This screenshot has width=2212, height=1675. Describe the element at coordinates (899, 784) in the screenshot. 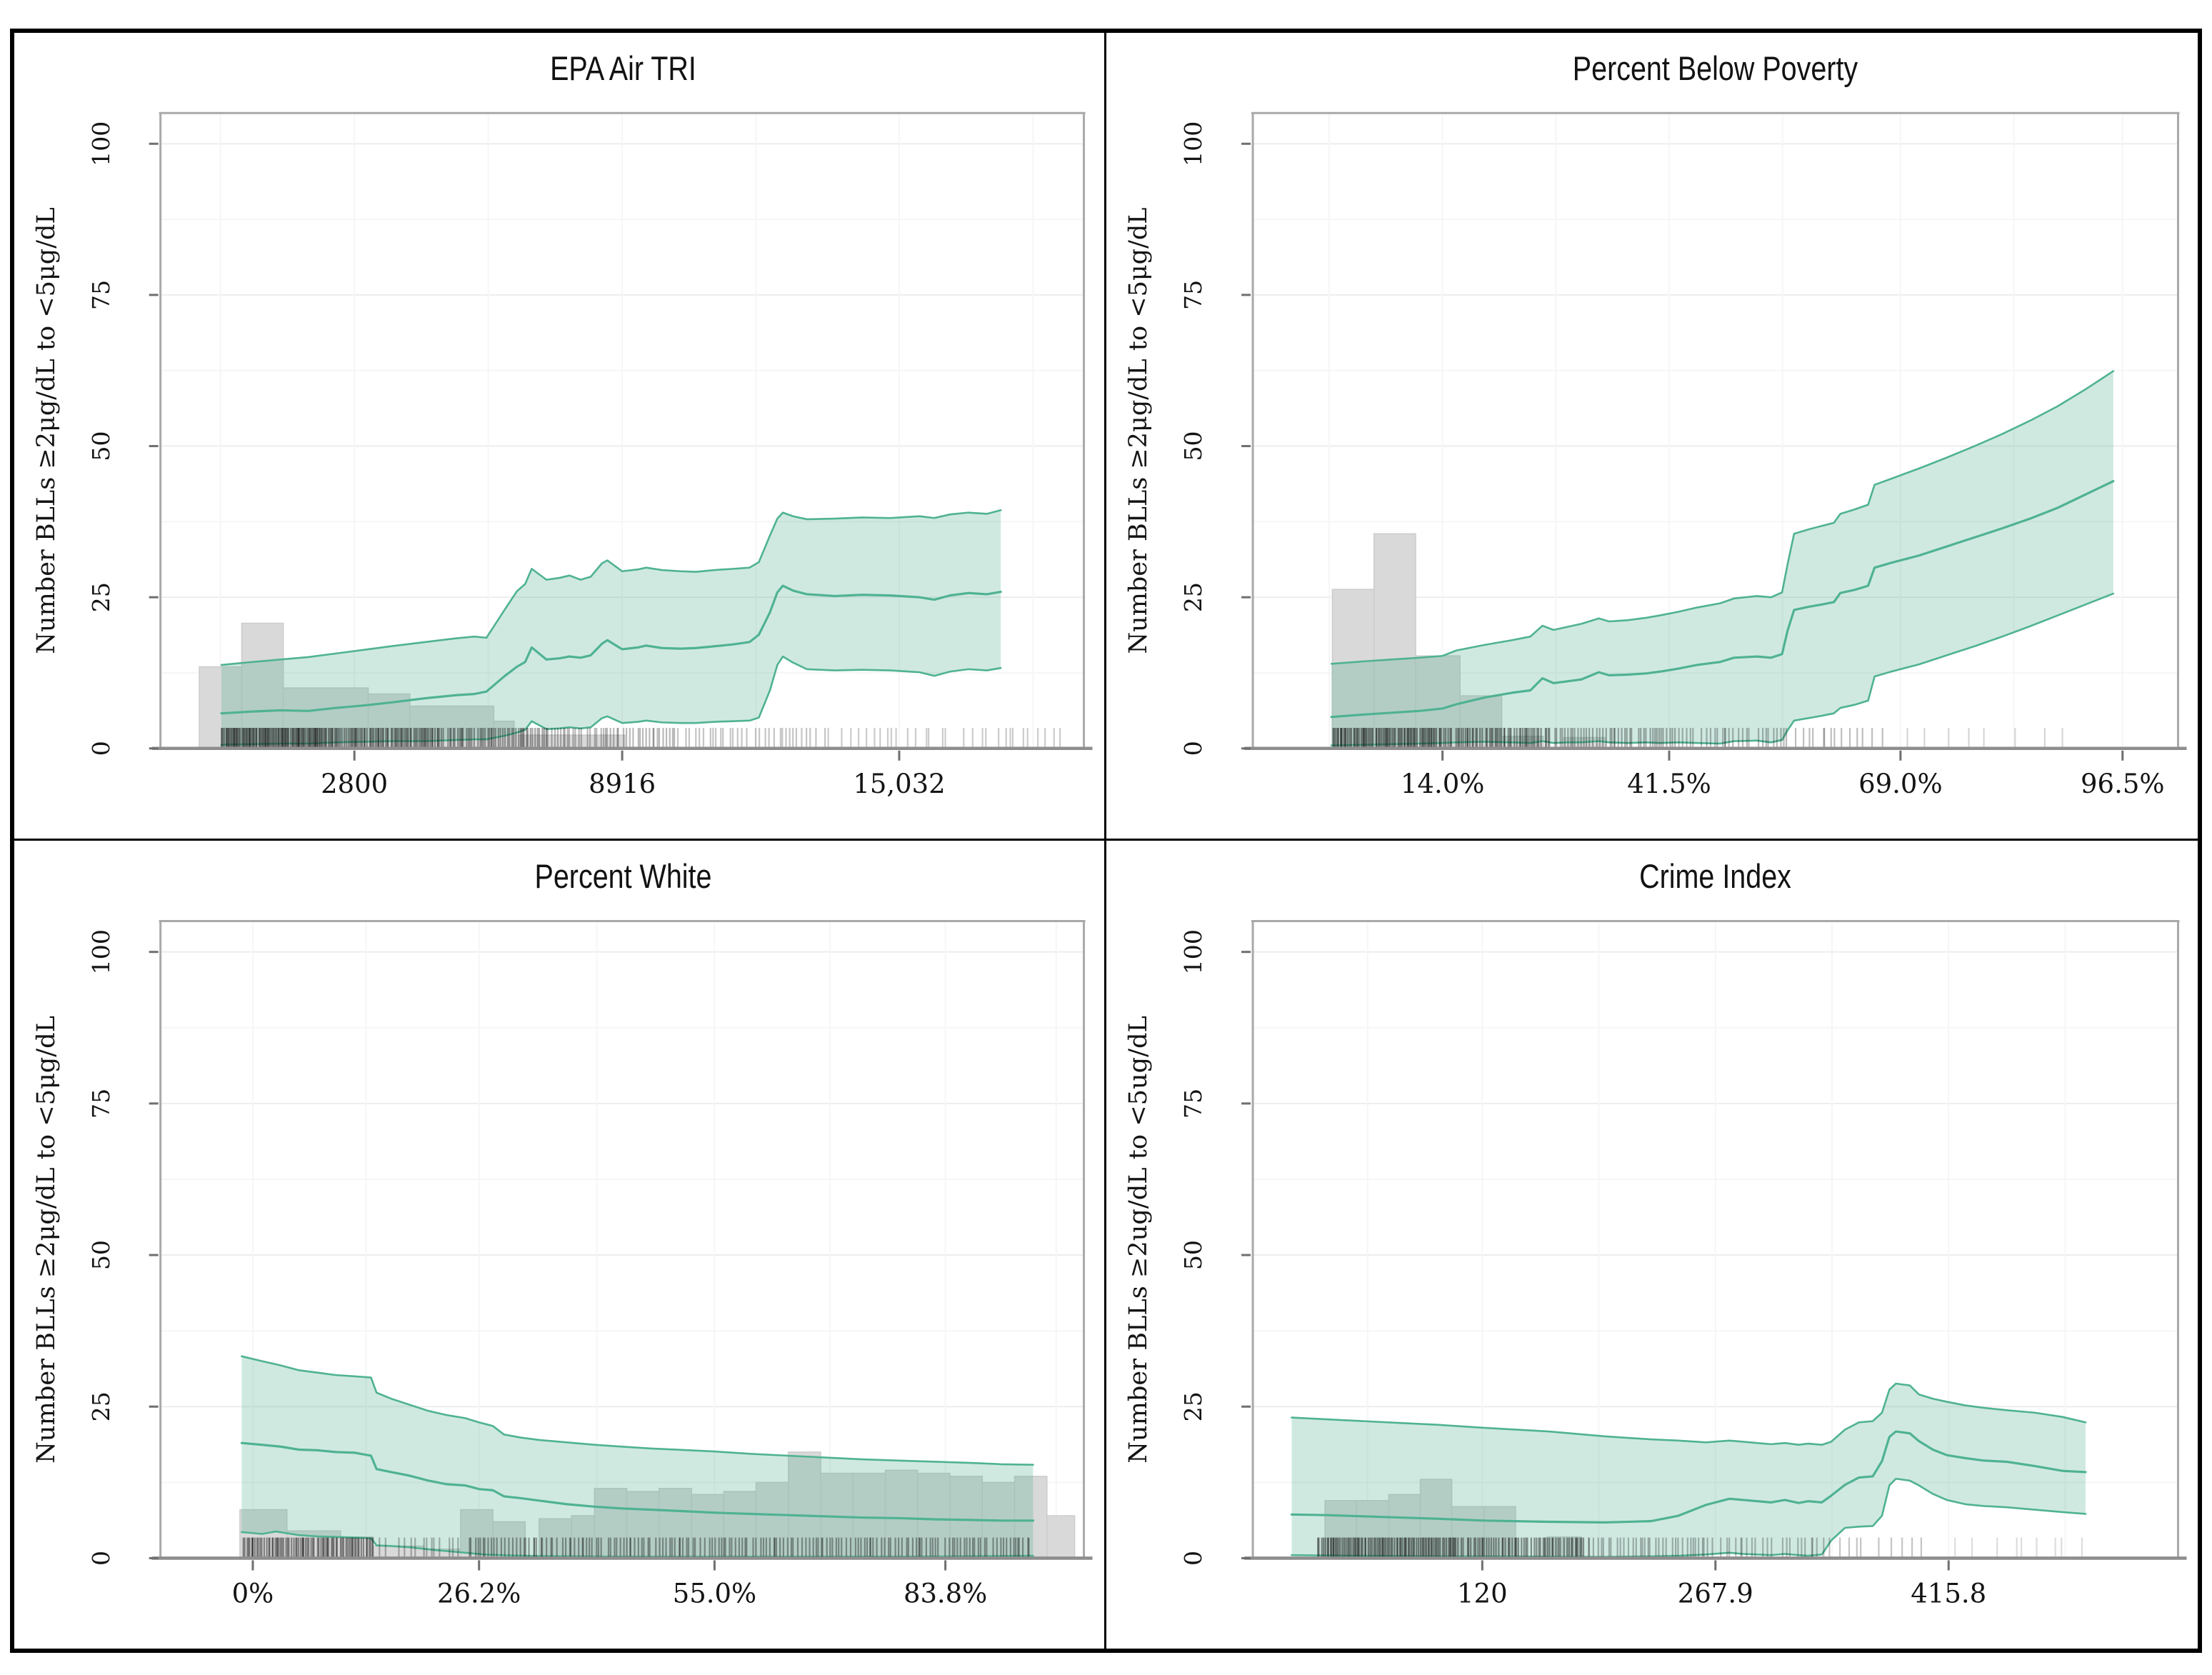

I see `x-tick-label: 15,032` at that location.